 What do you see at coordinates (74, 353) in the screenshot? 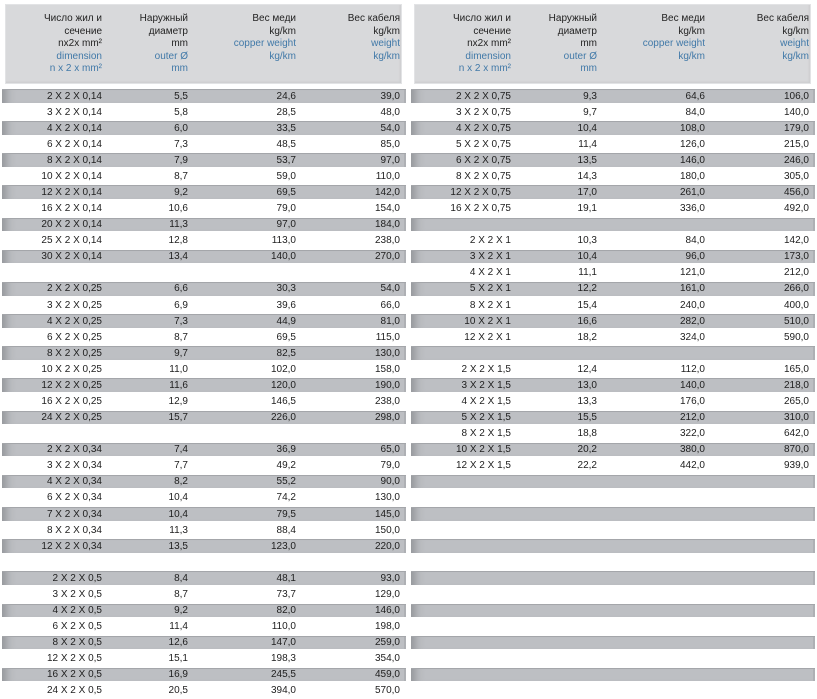
I see `cell-dimension: 8 X 2 X 0,25` at bounding box center [74, 353].